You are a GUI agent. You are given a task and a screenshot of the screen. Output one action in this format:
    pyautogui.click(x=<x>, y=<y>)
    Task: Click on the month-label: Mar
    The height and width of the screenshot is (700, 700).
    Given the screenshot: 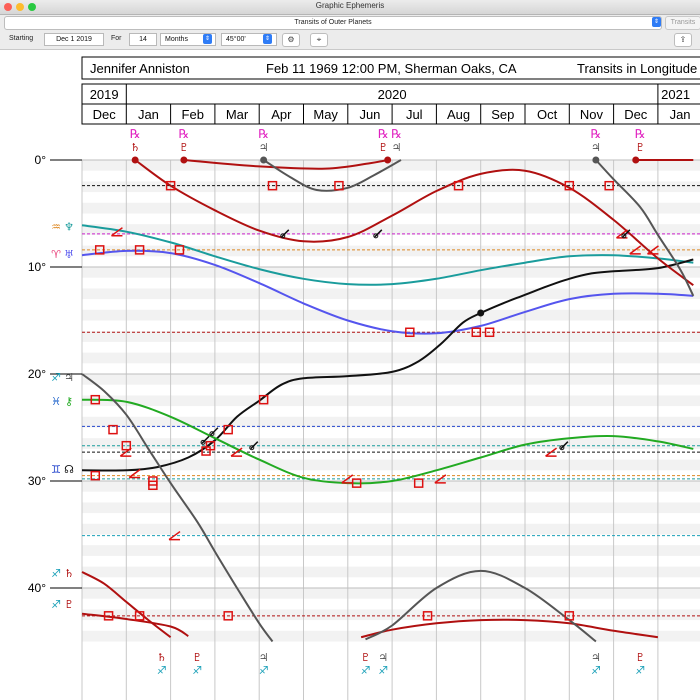 What is the action you would take?
    pyautogui.click(x=237, y=114)
    